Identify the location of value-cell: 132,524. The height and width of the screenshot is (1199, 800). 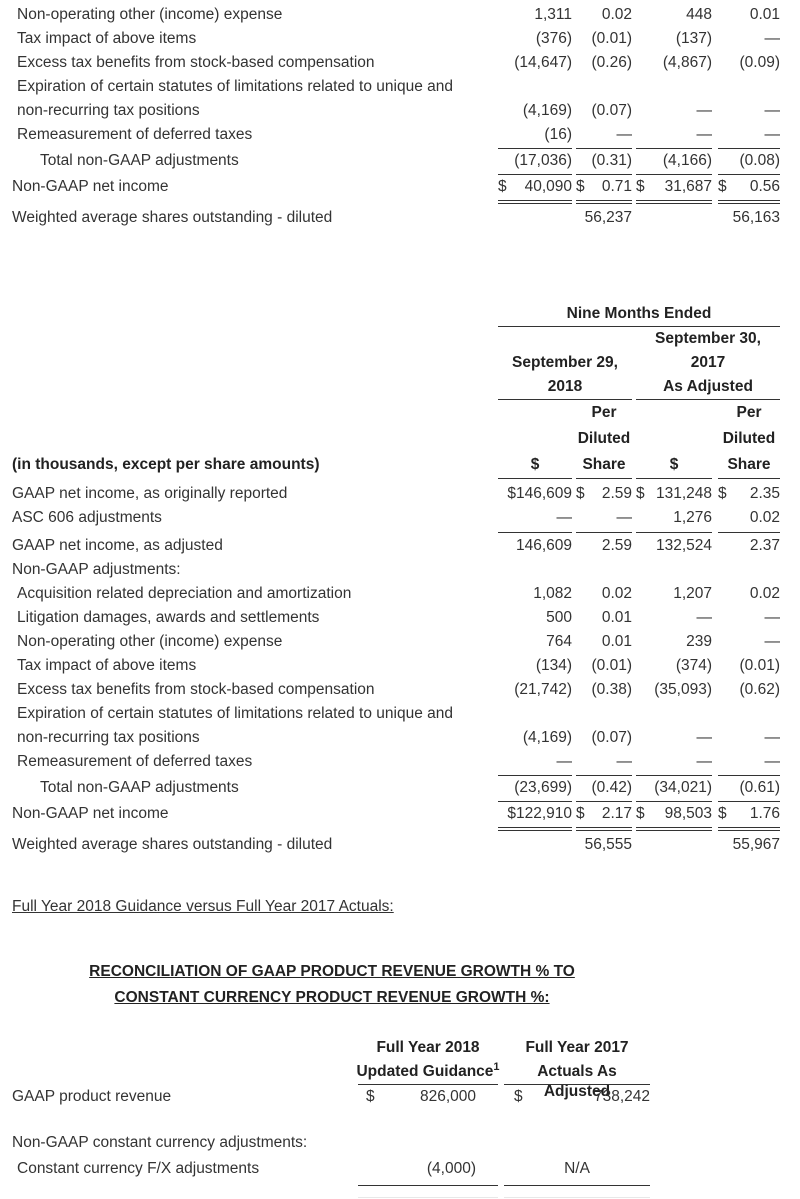
(674, 546).